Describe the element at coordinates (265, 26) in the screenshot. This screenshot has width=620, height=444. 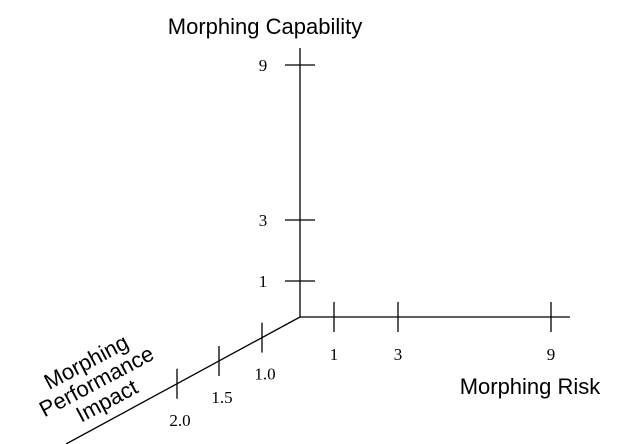
I see `axis-title: Morphing Capability` at that location.